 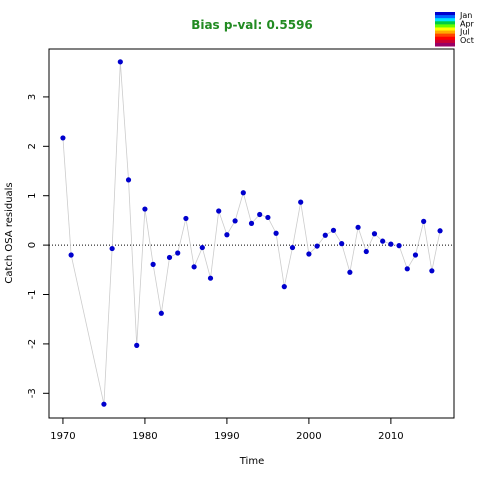 I want to click on y-axis: -3 -2 -1 0 1 2 3, so click(x=38, y=246).